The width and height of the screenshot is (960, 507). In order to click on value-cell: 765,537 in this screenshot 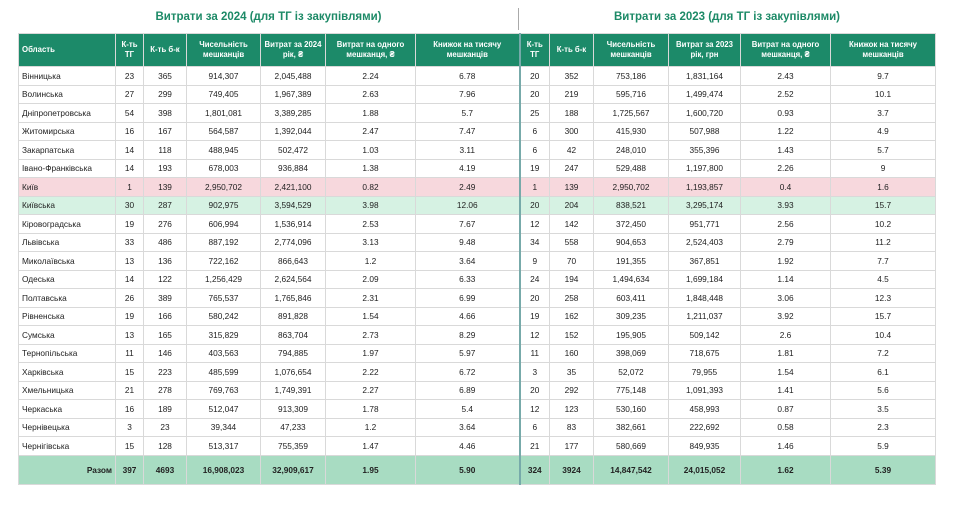, I will do `click(223, 298)`.